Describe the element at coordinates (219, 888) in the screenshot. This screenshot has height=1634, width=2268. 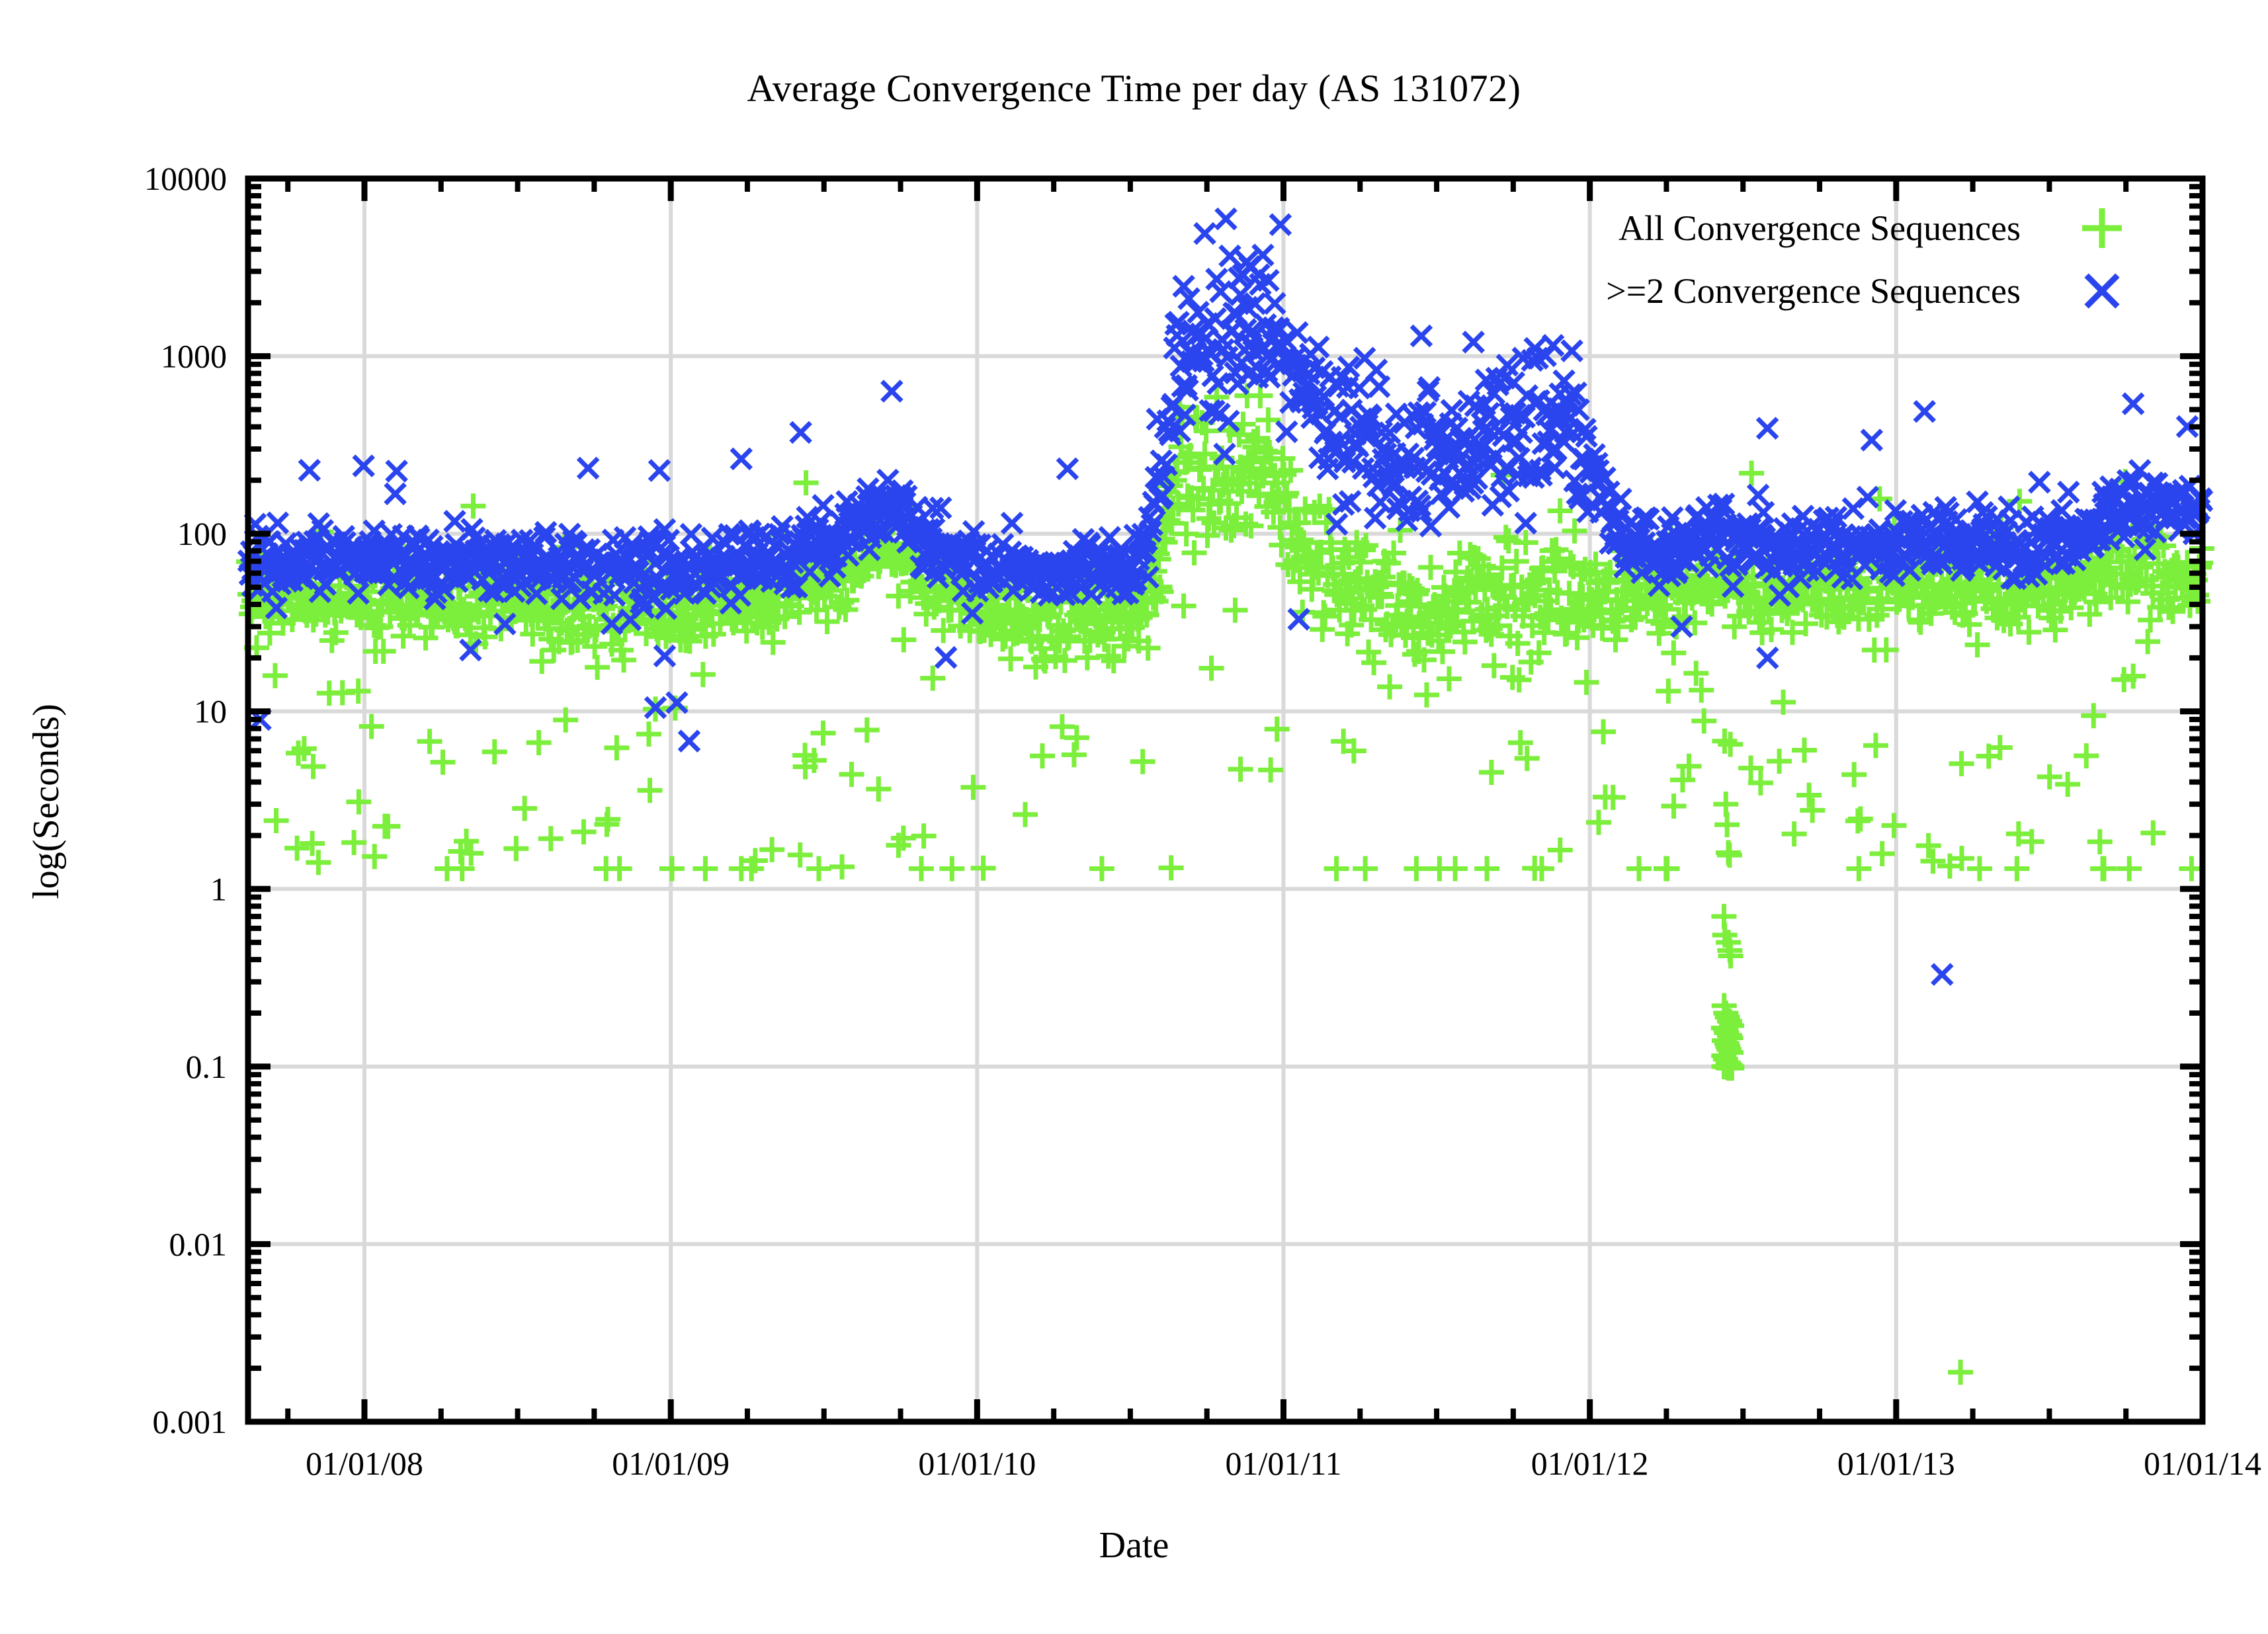
I see `y-tick-label: 1` at that location.